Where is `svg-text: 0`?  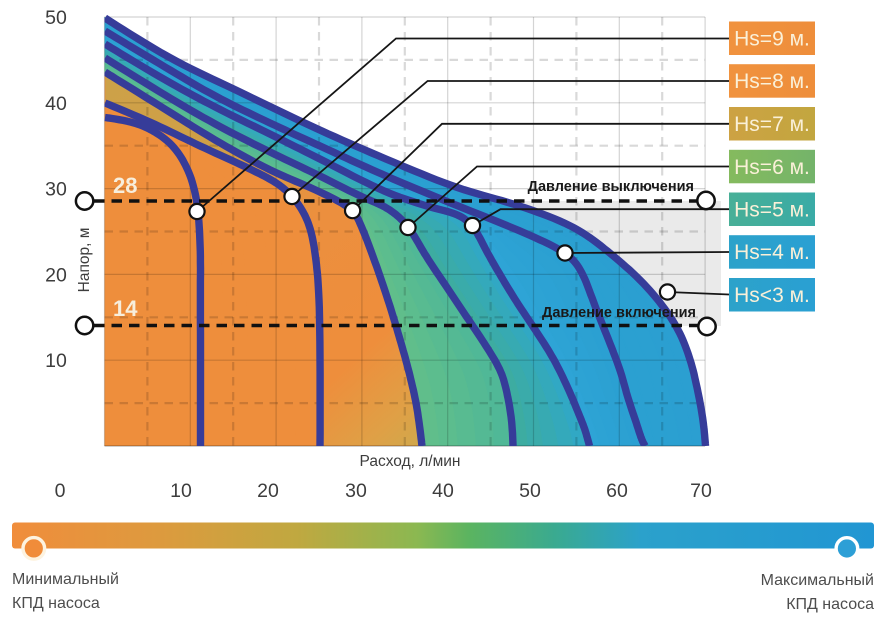
svg-text: 0 is located at coordinates (60, 491).